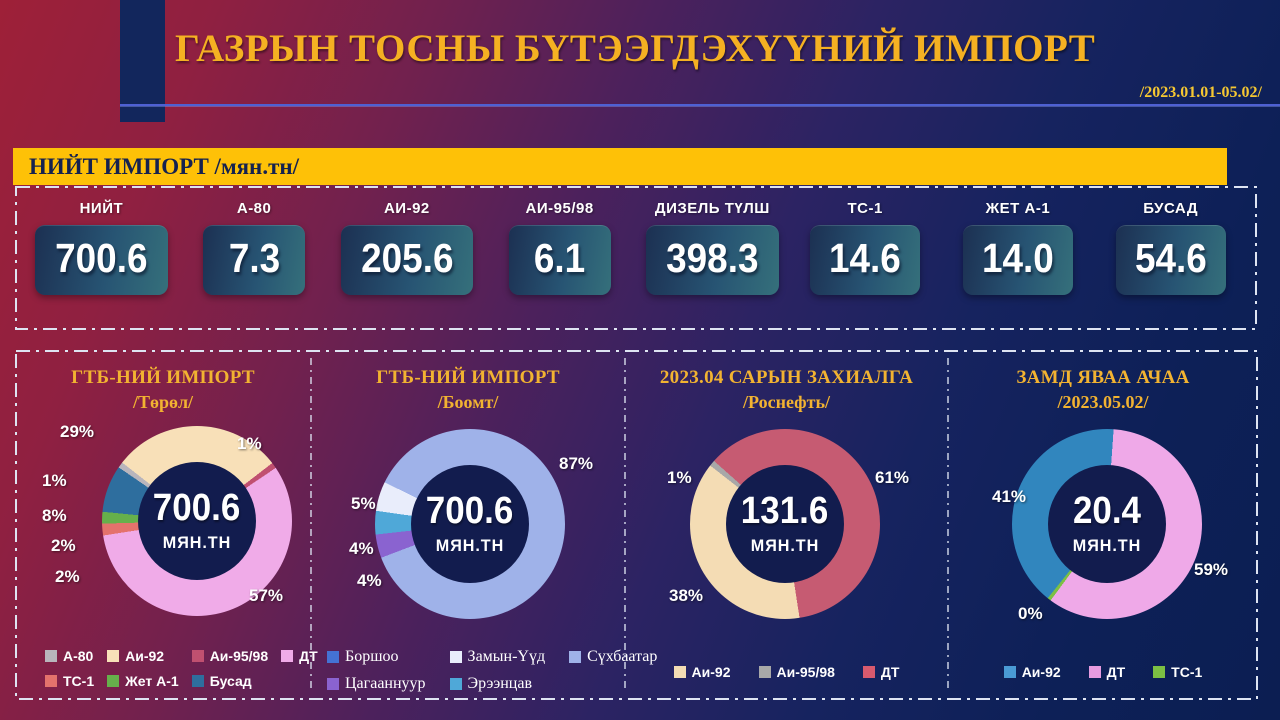 The image size is (1280, 720). Describe the element at coordinates (163, 402) in the screenshot. I see `chart-subtitle: /Төрөл/` at that location.